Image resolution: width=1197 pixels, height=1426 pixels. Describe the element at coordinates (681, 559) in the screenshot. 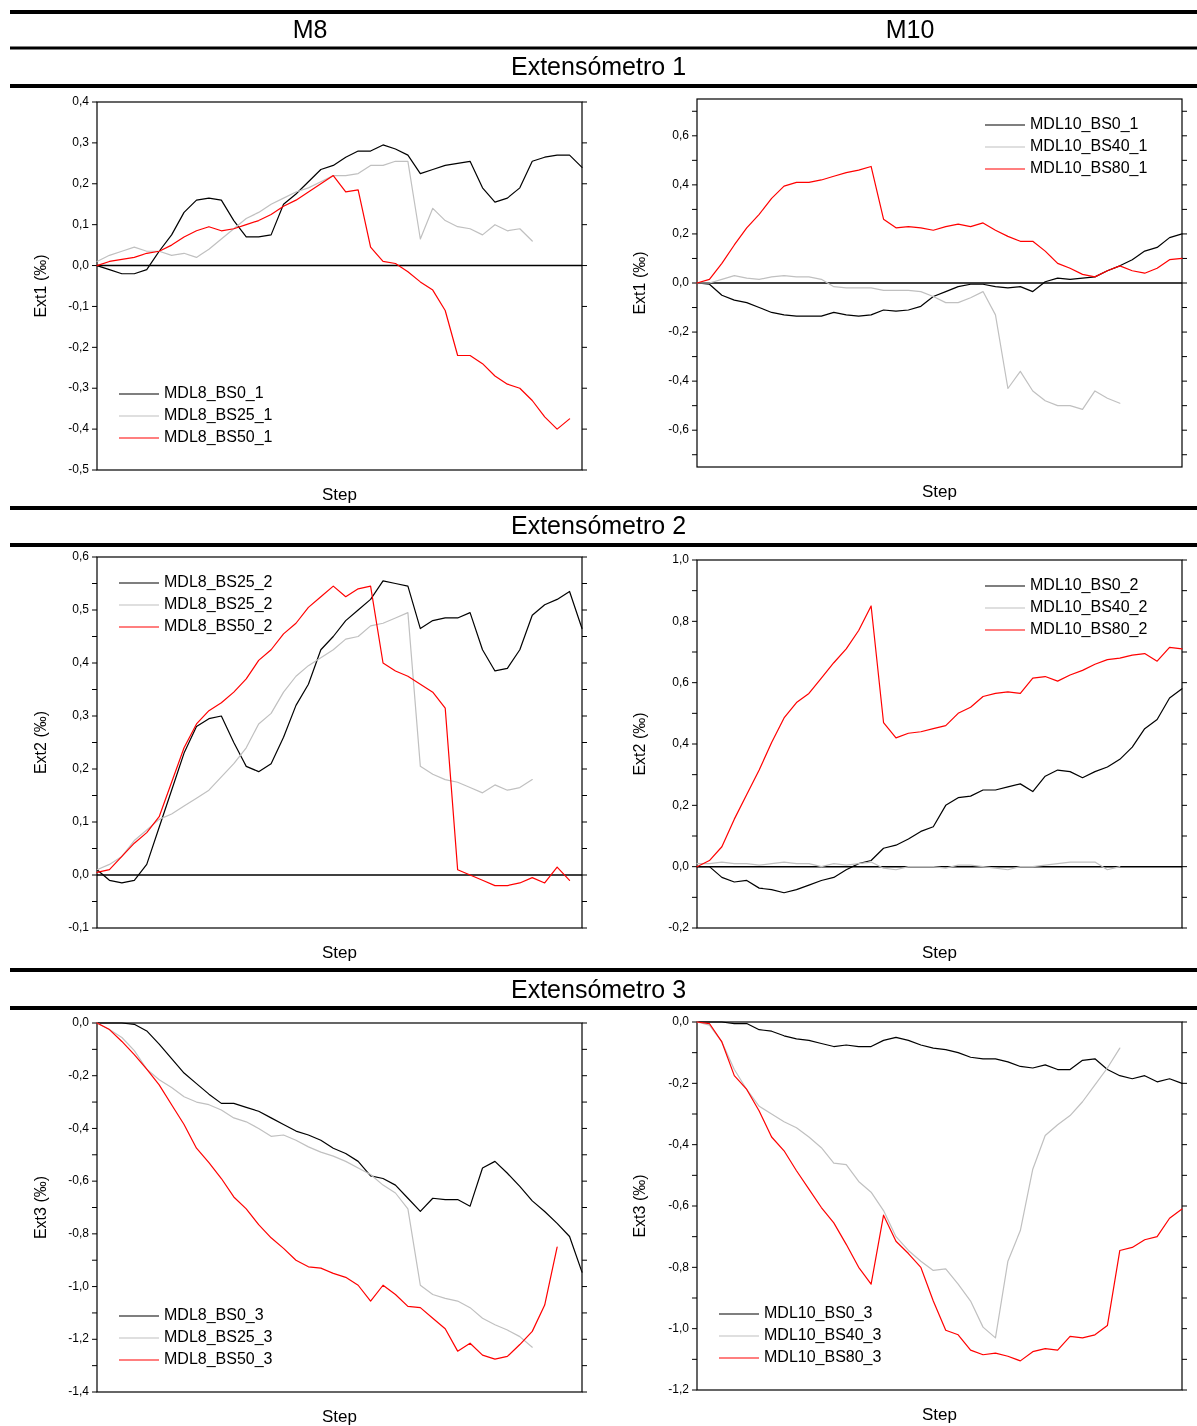

I see `y-tick-label: 1,0` at that location.